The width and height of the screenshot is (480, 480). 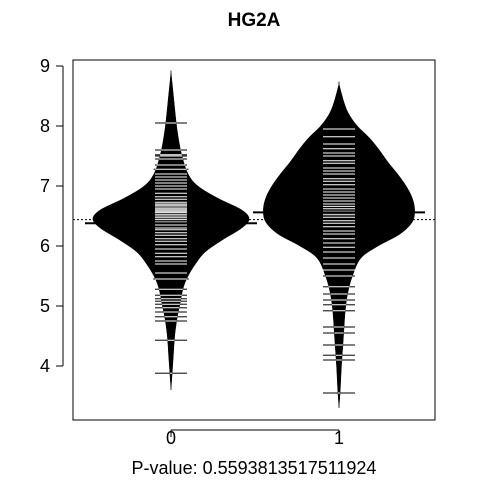 I want to click on y-tick-label-9: 9, so click(x=45, y=66).